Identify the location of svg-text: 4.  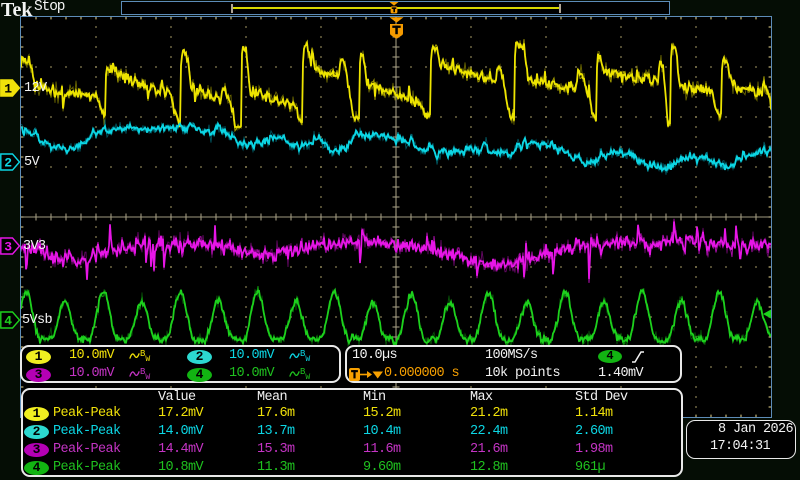
(8, 320).